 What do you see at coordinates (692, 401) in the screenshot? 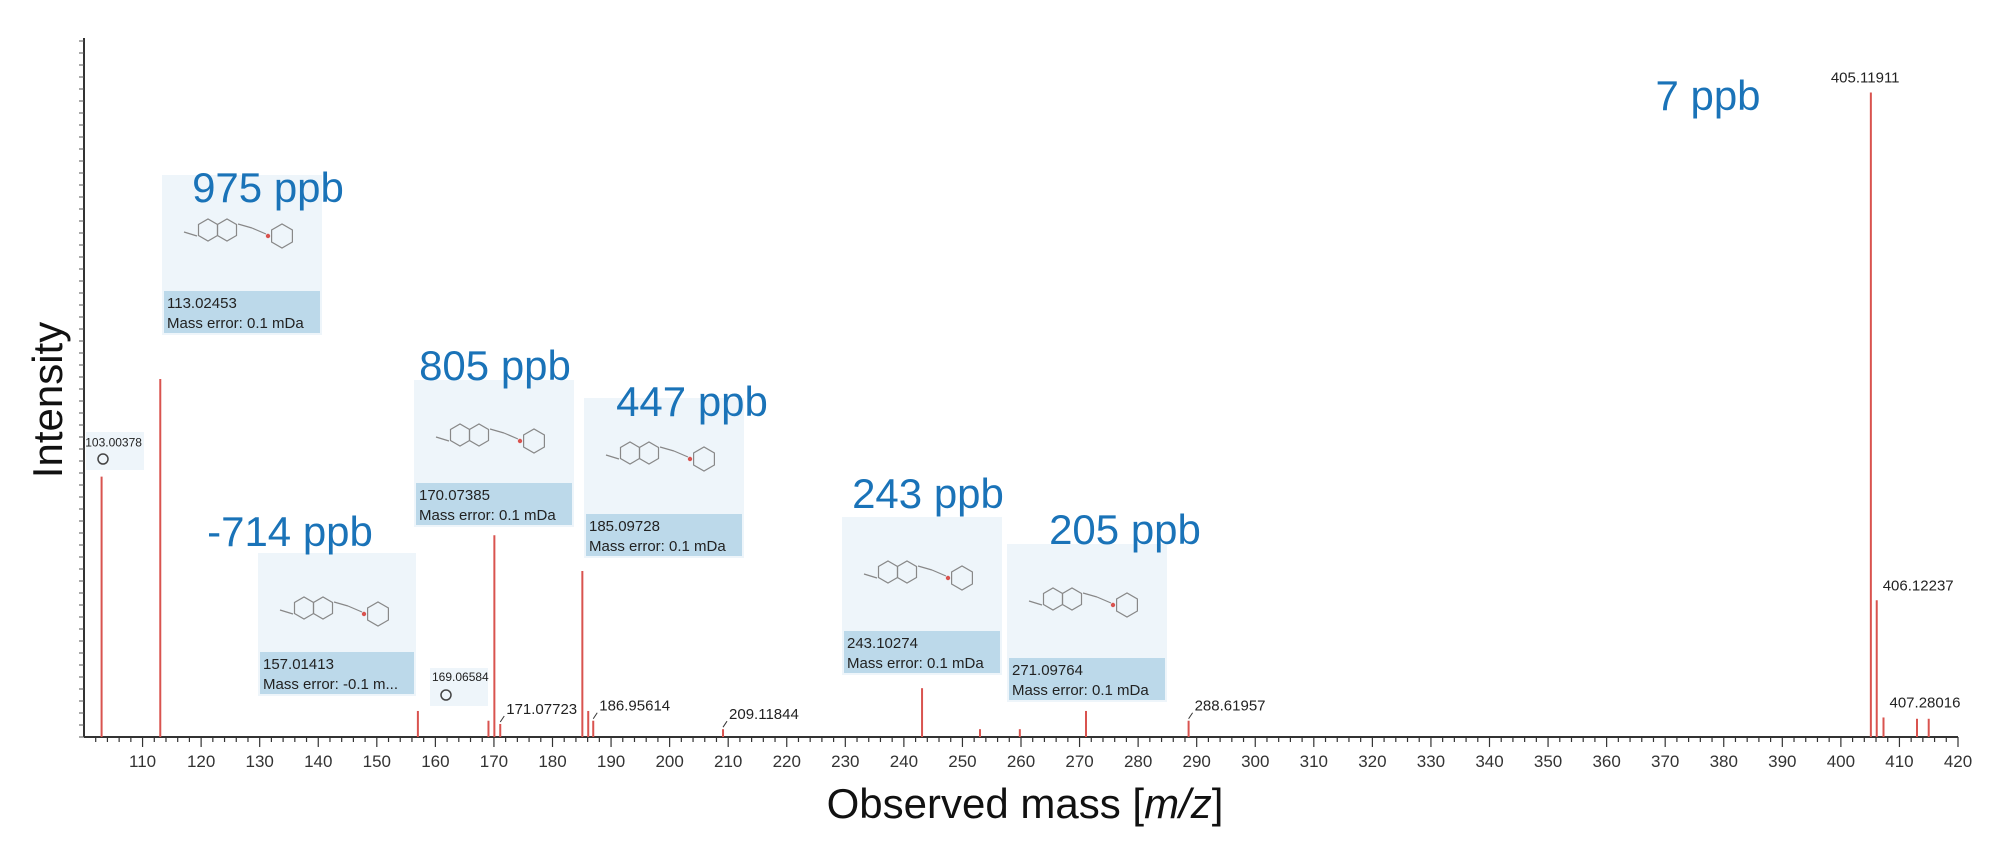
I see `ppb-label: 447 ppb` at bounding box center [692, 401].